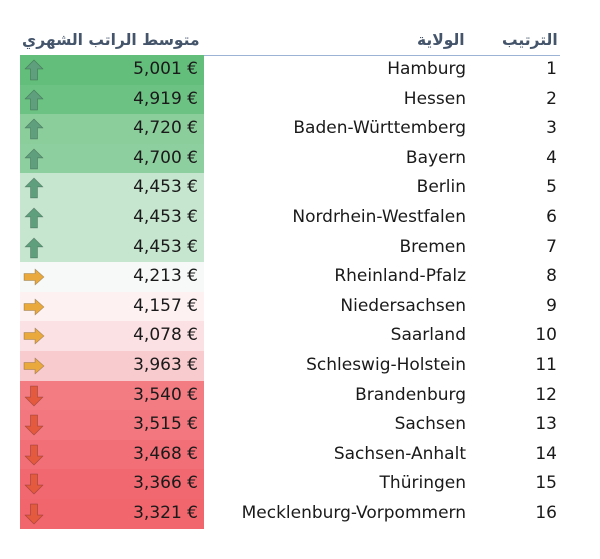 The height and width of the screenshot is (559, 600). Describe the element at coordinates (290, 70) in the screenshot. I see `table-row: 5,001 € Hamburg 1` at that location.